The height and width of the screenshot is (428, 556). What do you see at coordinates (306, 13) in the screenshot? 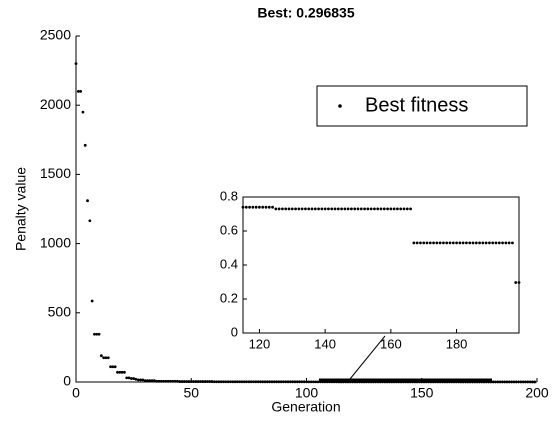
I see `chart-title: Best: 0.296835` at bounding box center [306, 13].